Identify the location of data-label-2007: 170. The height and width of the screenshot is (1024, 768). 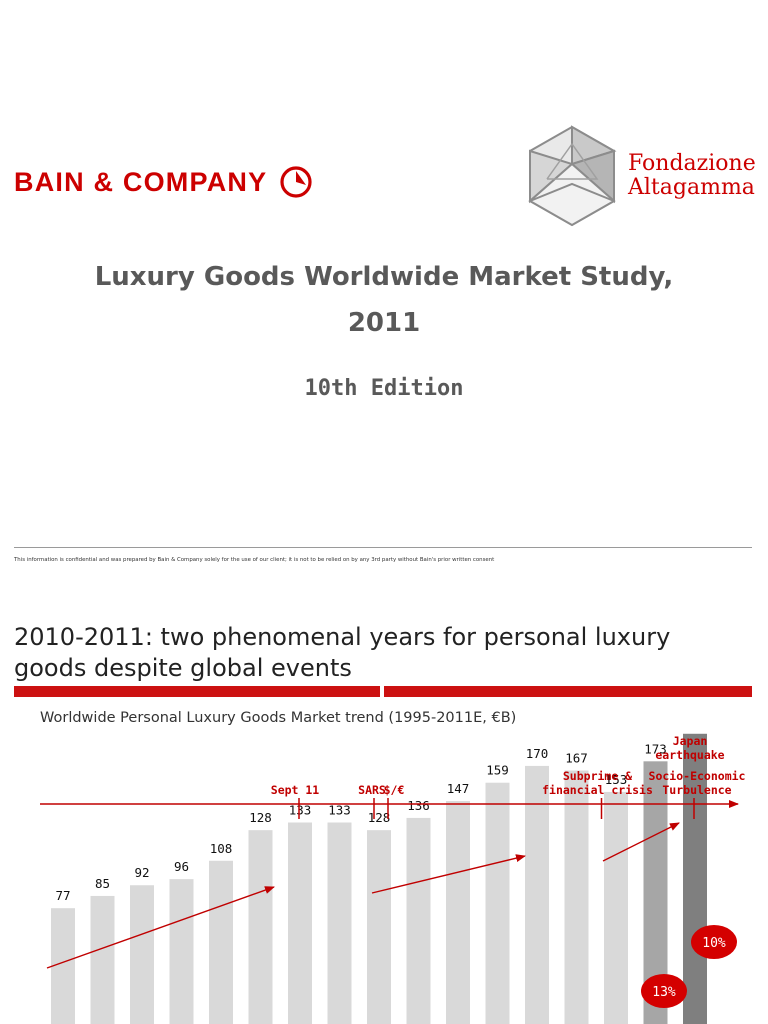
(537, 753).